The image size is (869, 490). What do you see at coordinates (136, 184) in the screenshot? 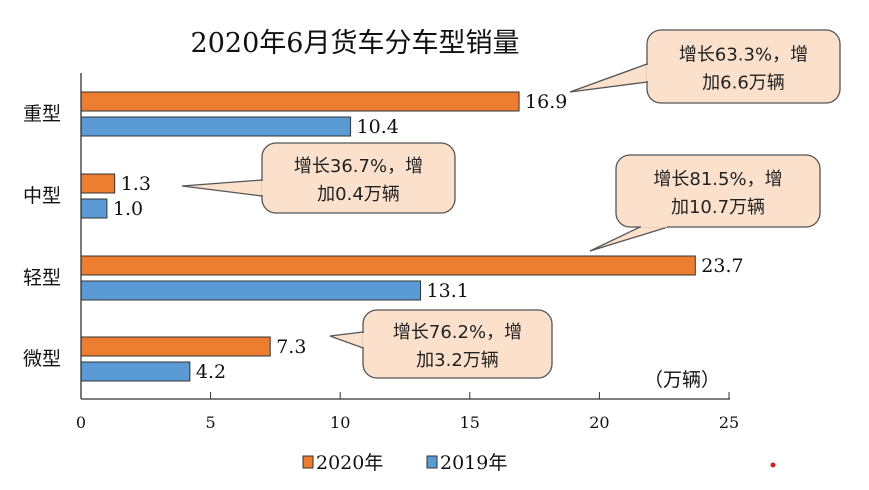
I see `data-label: 1.3` at bounding box center [136, 184].